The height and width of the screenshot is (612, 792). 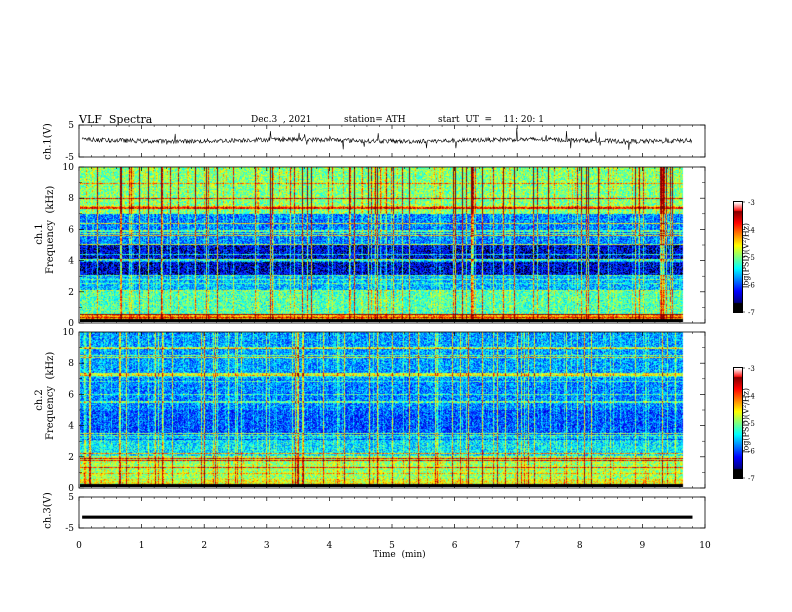 What do you see at coordinates (455, 546) in the screenshot?
I see `x-tick-label: 6` at bounding box center [455, 546].